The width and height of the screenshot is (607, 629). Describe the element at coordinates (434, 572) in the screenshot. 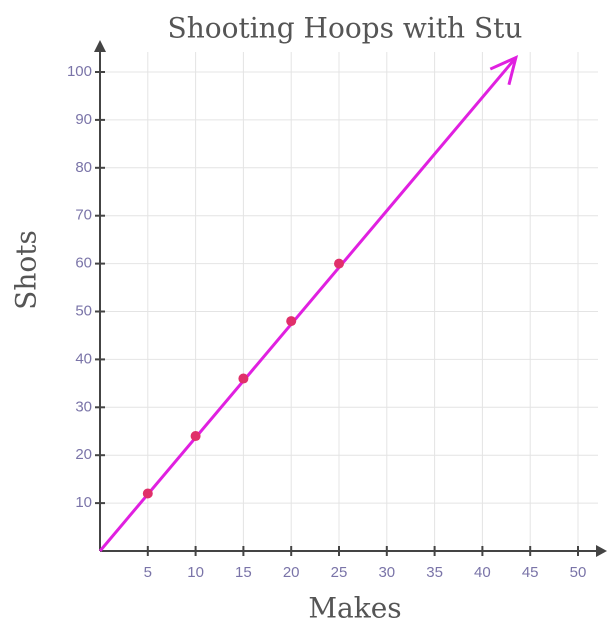

I see `x-tick-label: 35` at that location.